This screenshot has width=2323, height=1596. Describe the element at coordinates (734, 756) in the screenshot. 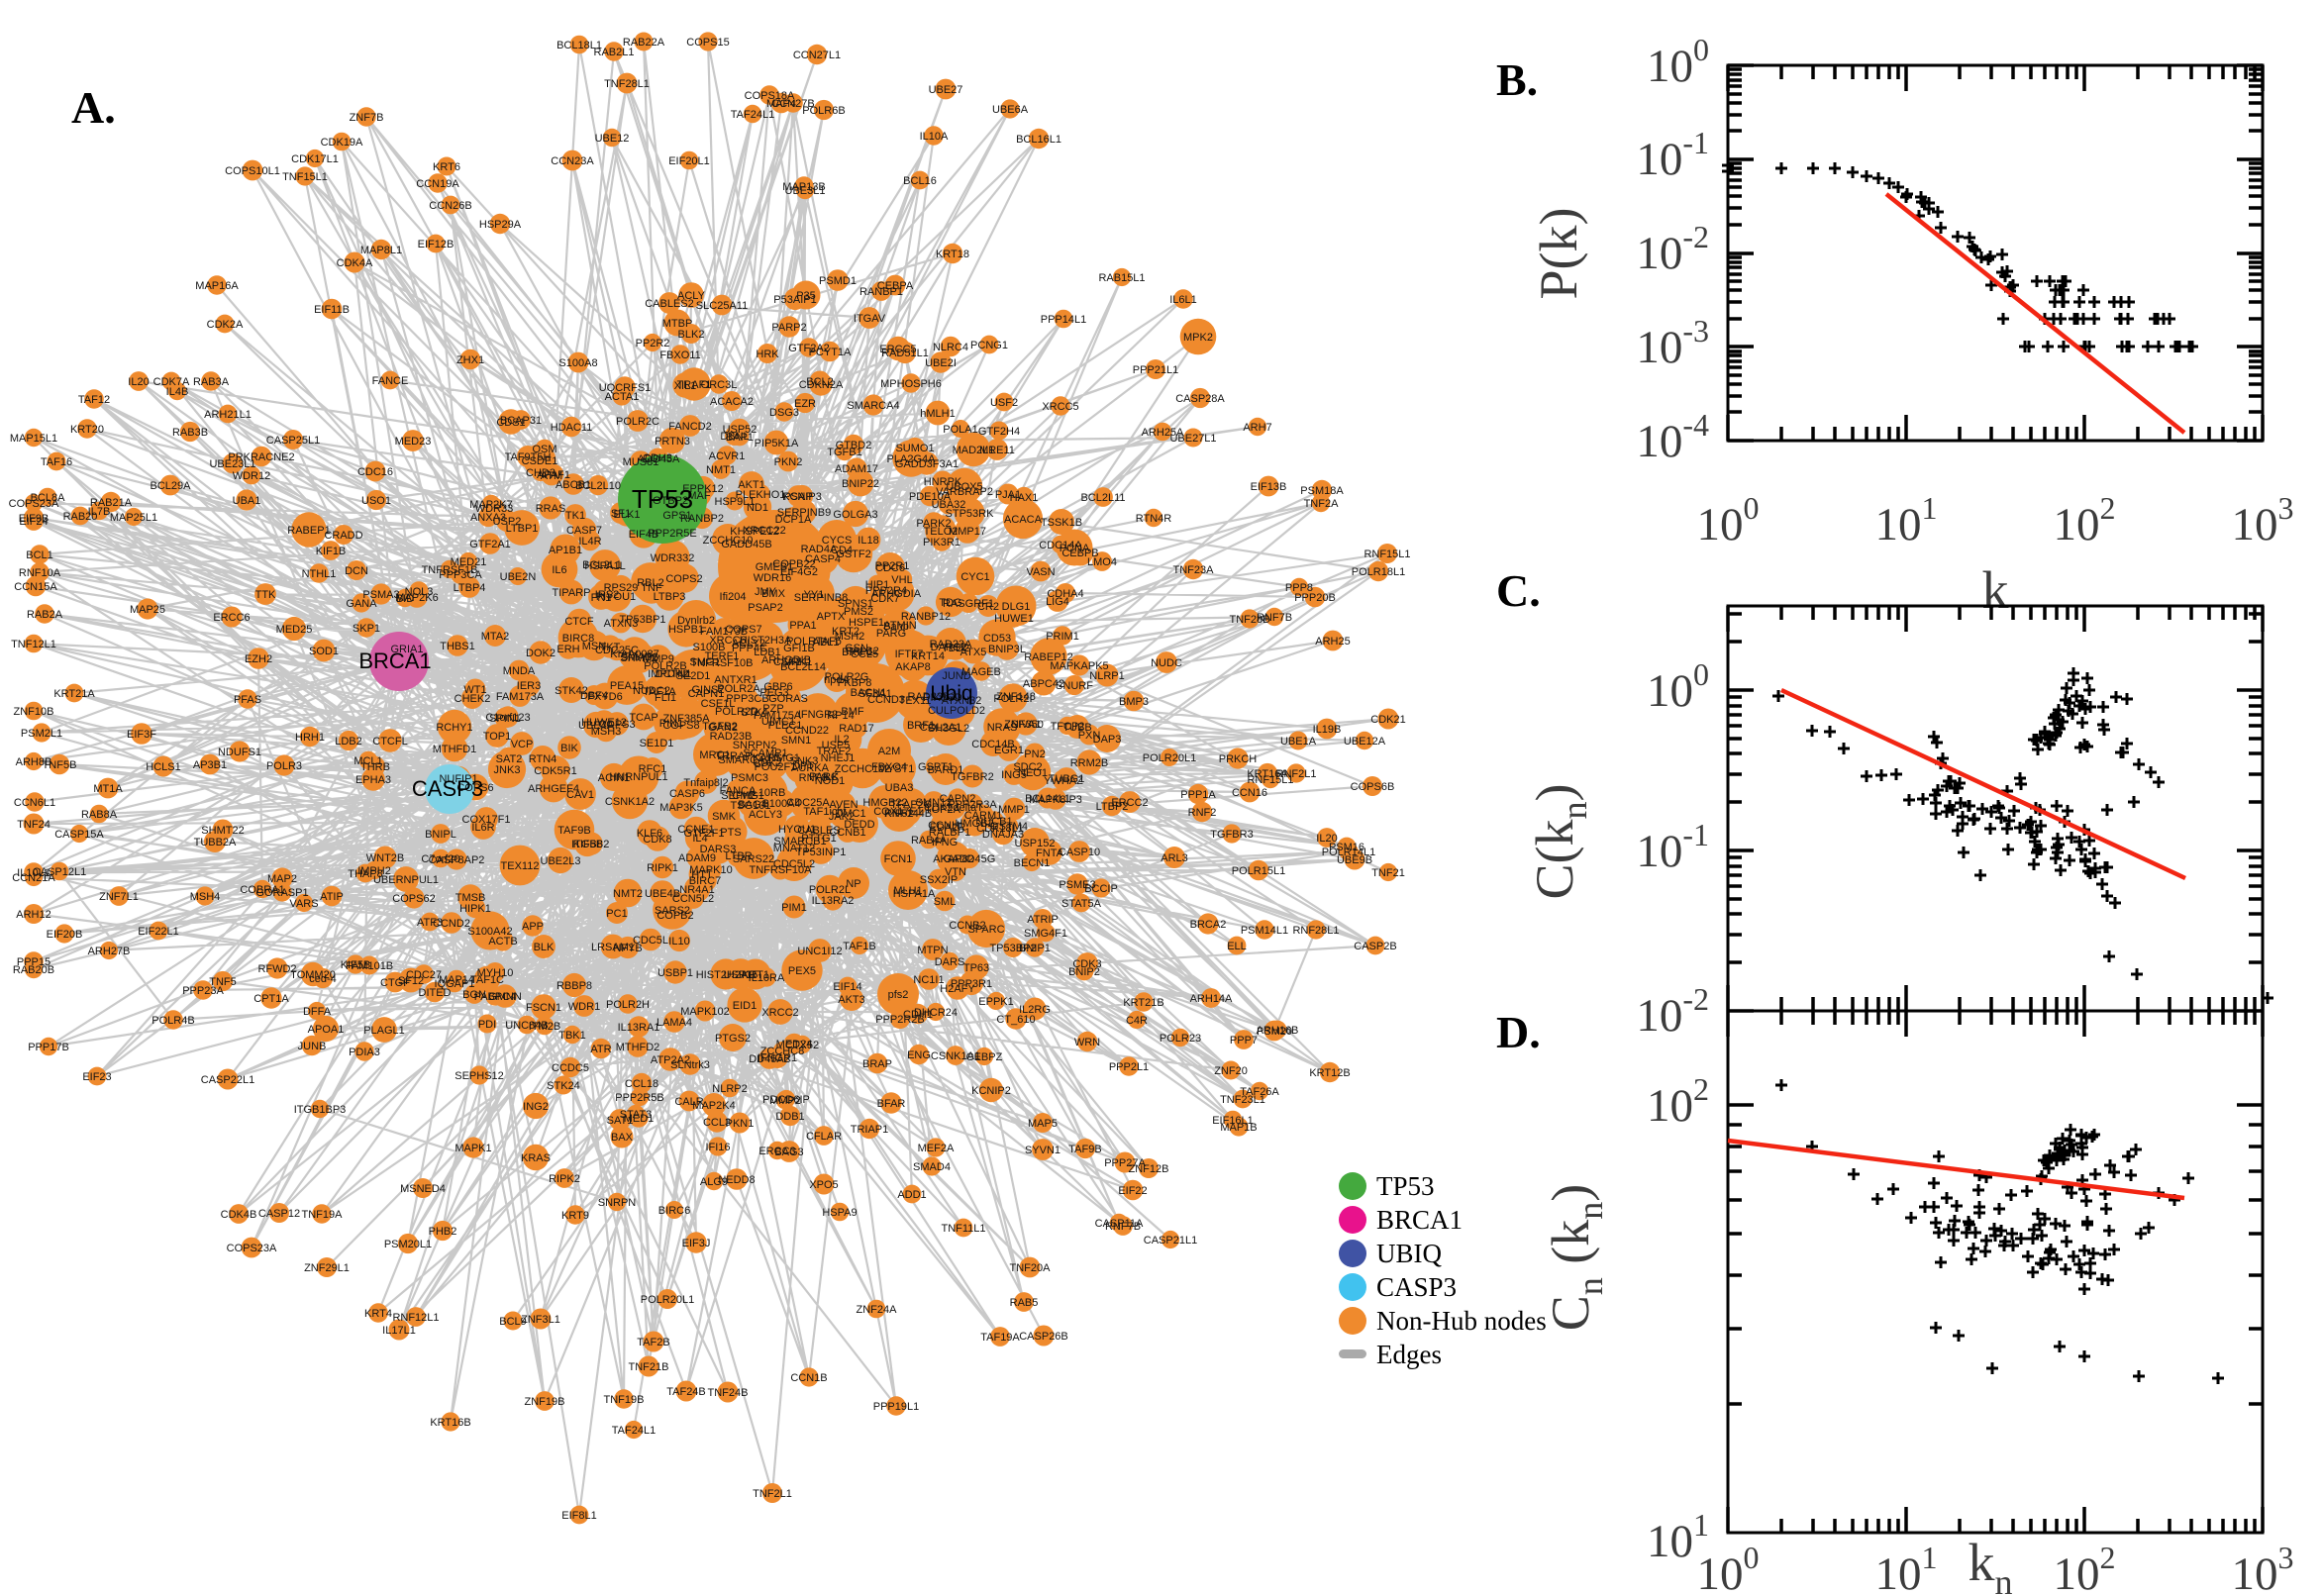

I see `svg-text: TRRAP` at that location.